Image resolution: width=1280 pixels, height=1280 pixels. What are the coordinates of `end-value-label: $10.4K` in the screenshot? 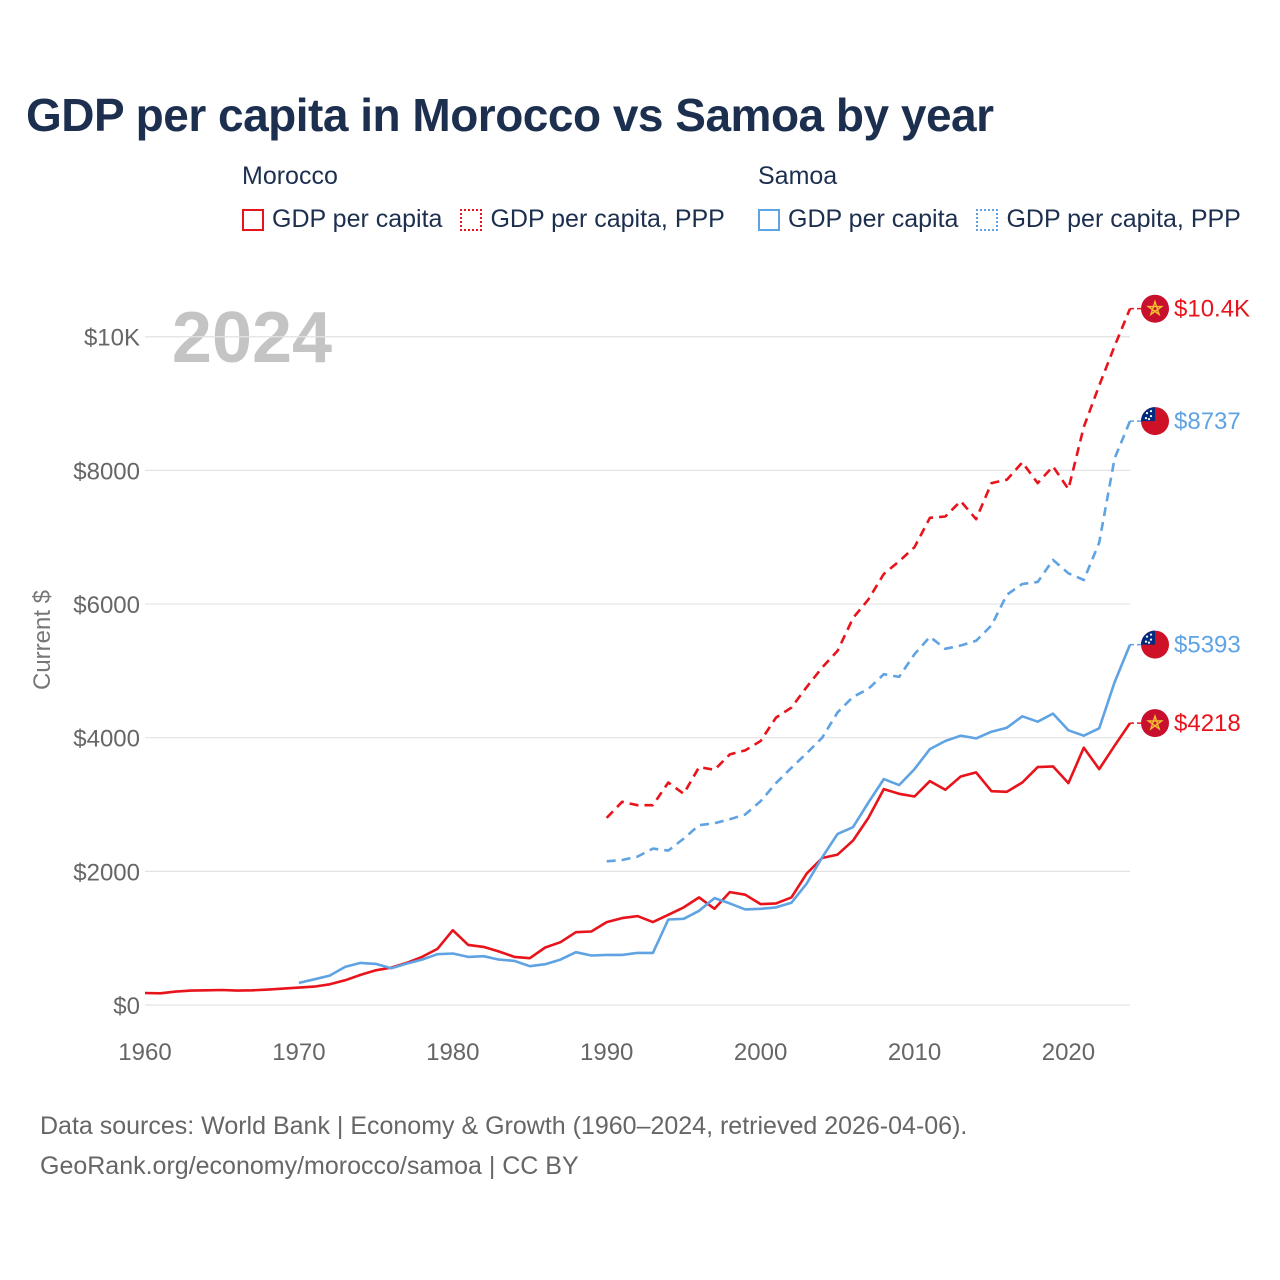 It's located at (1212, 309).